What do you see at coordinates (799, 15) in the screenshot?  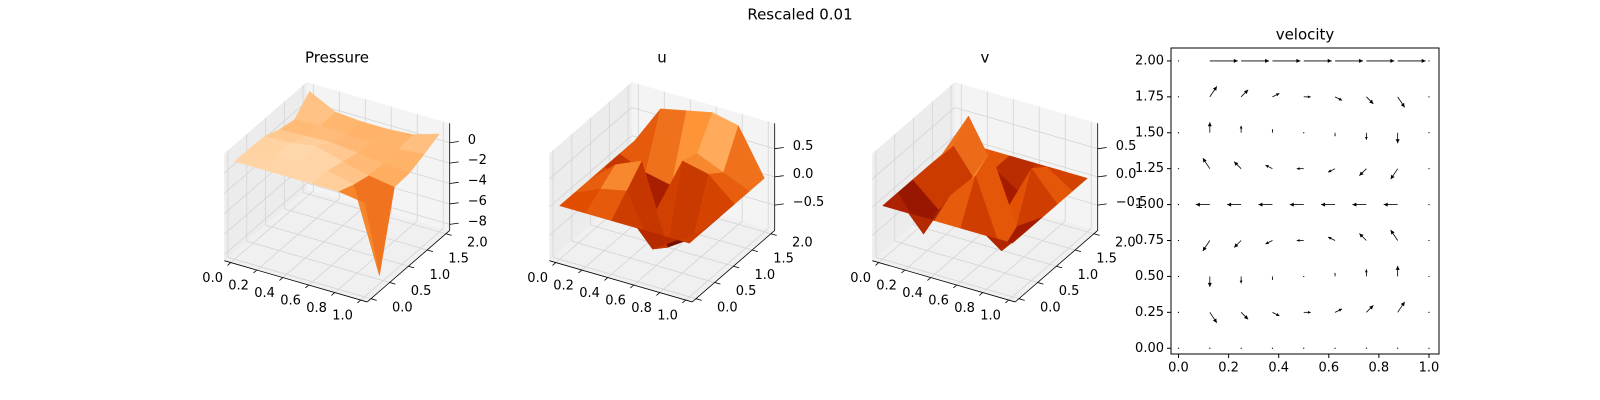 I see `figure-title: Rescaled 0.01` at bounding box center [799, 15].